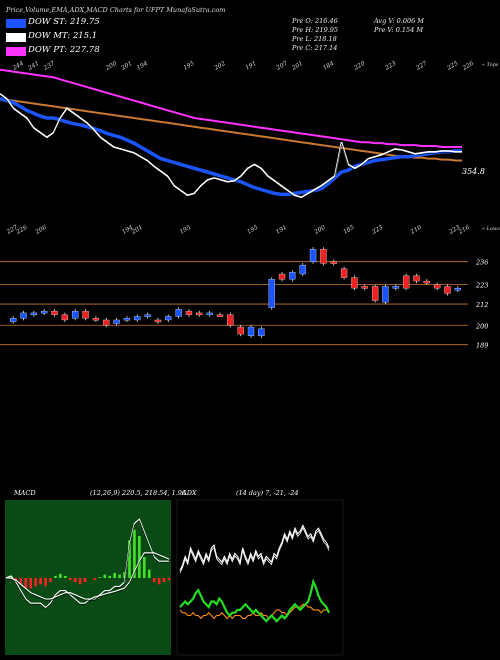 The height and width of the screenshot is (660, 500). I want to click on tops-tick-label: 237, so click(49, 66).